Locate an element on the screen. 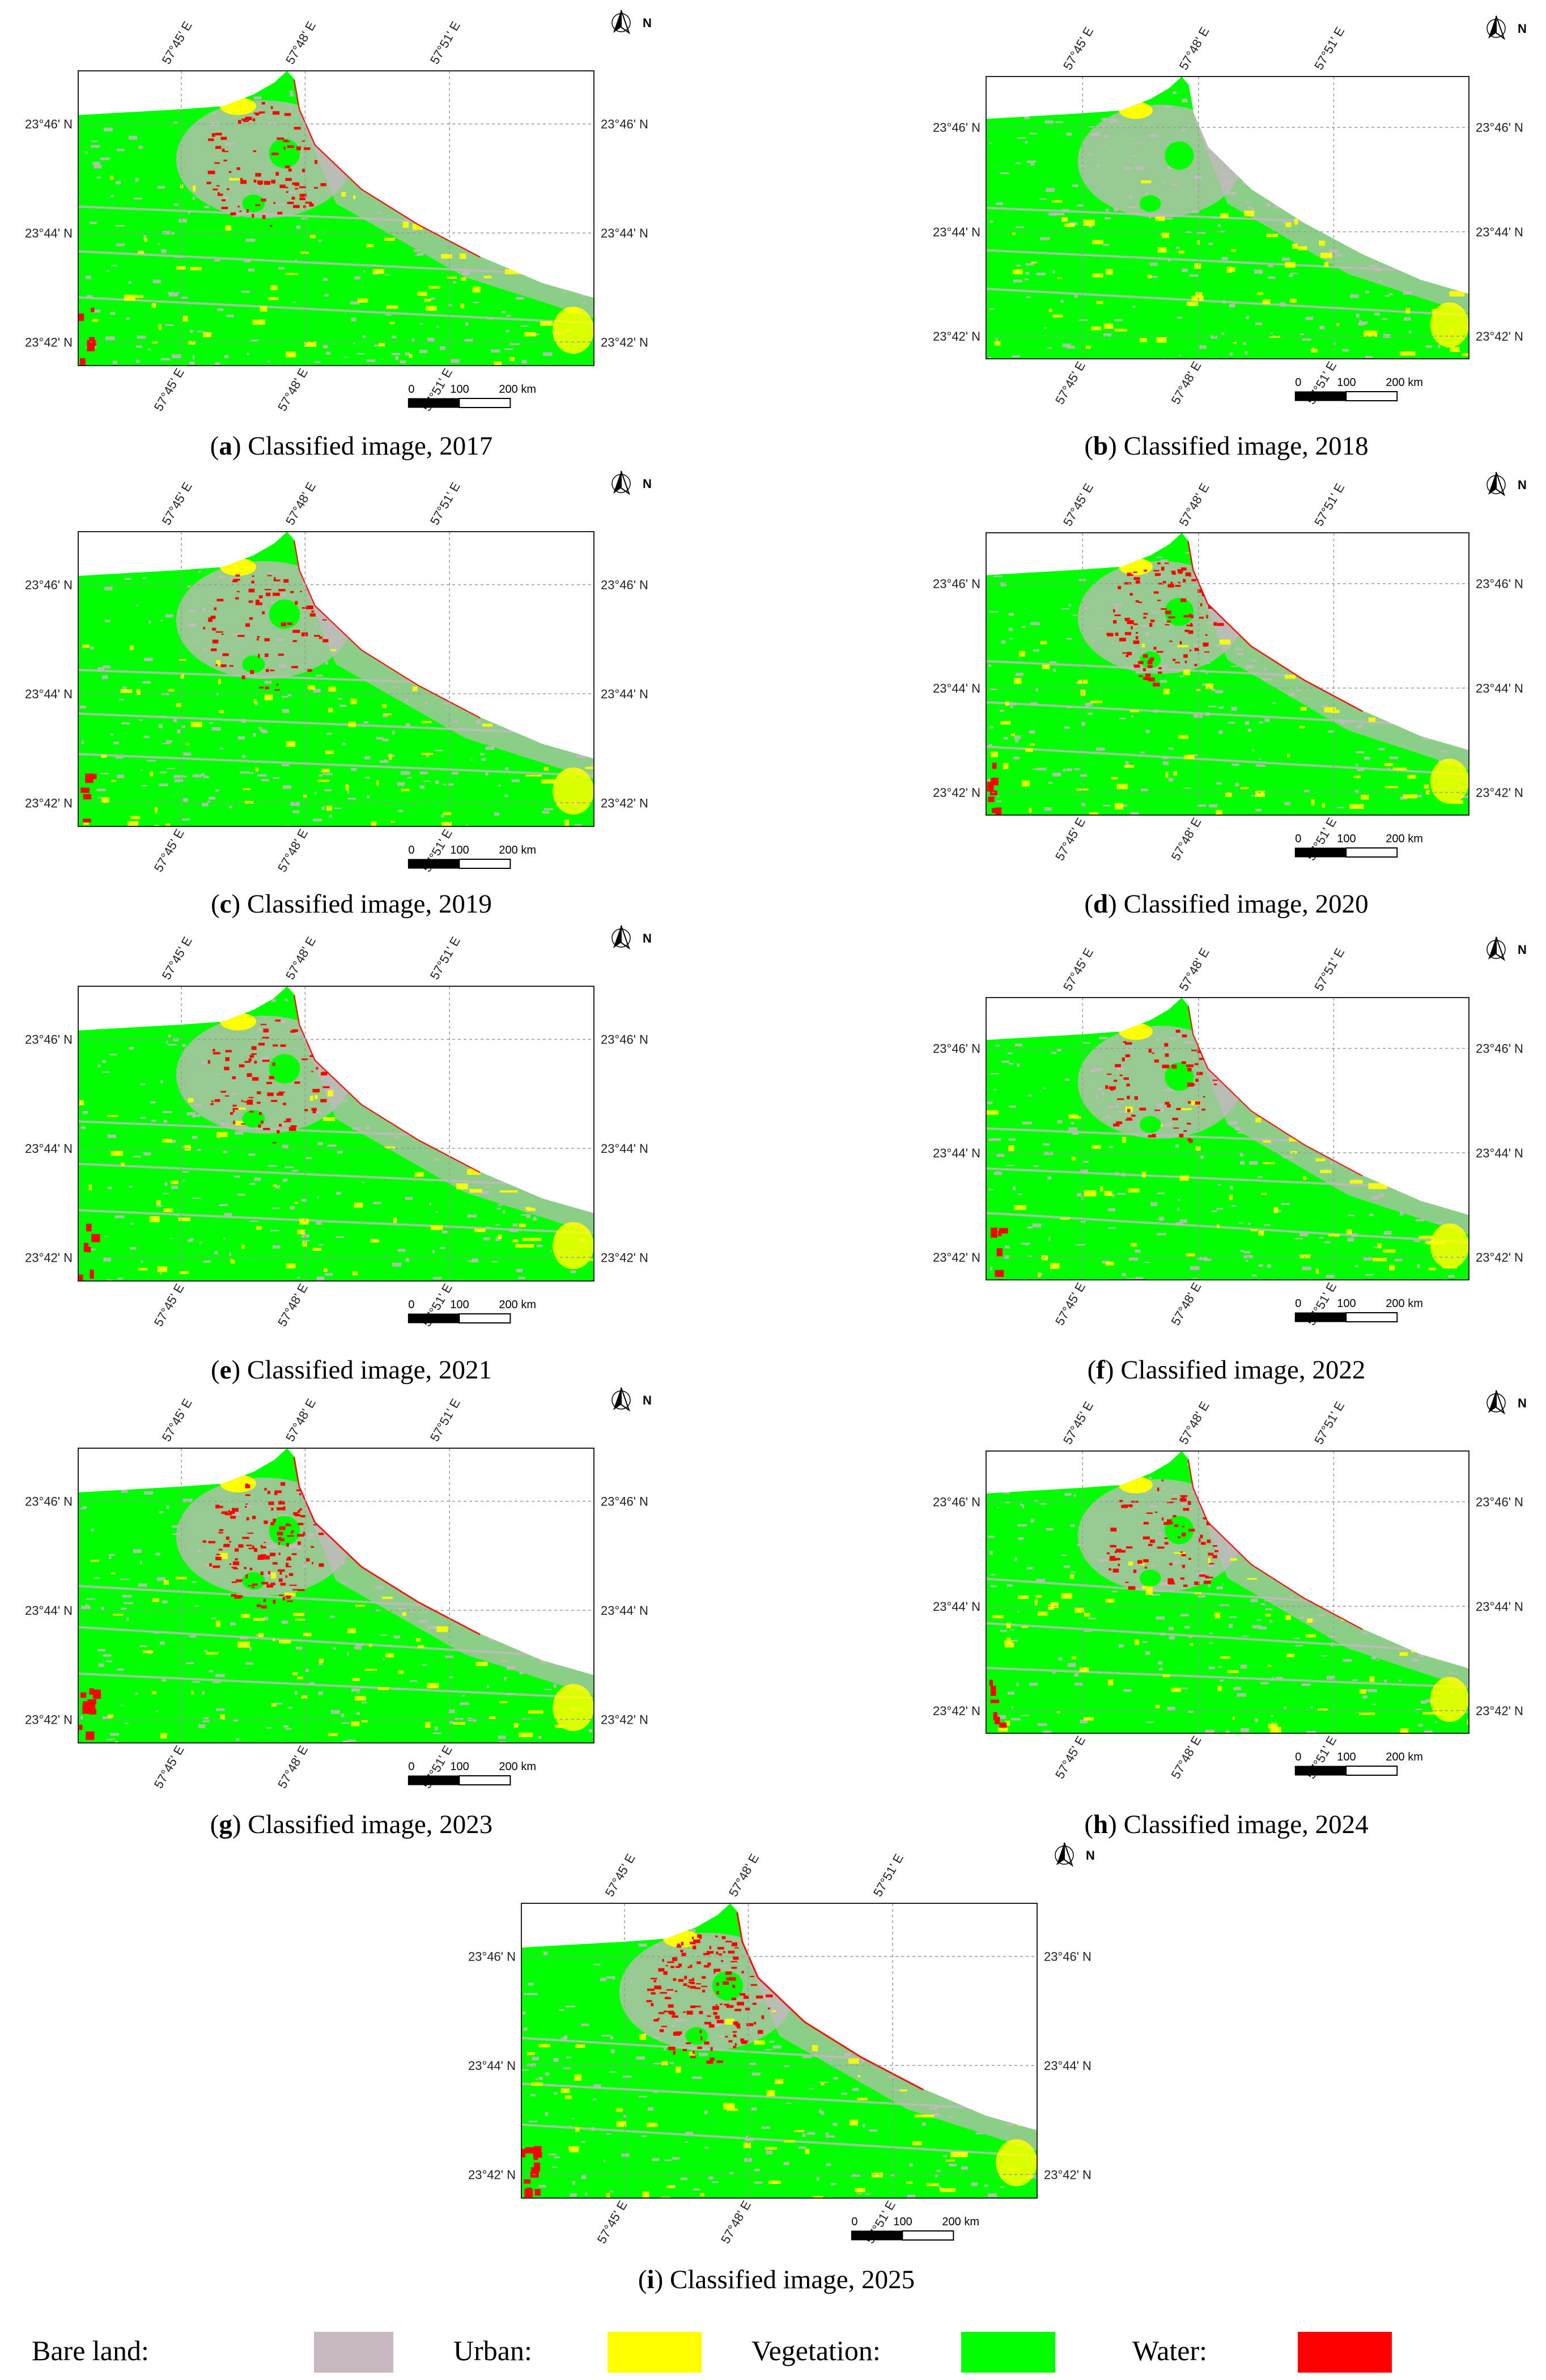 The width and height of the screenshot is (1546, 2380). lat-label-right: 23°46' N is located at coordinates (625, 1502).